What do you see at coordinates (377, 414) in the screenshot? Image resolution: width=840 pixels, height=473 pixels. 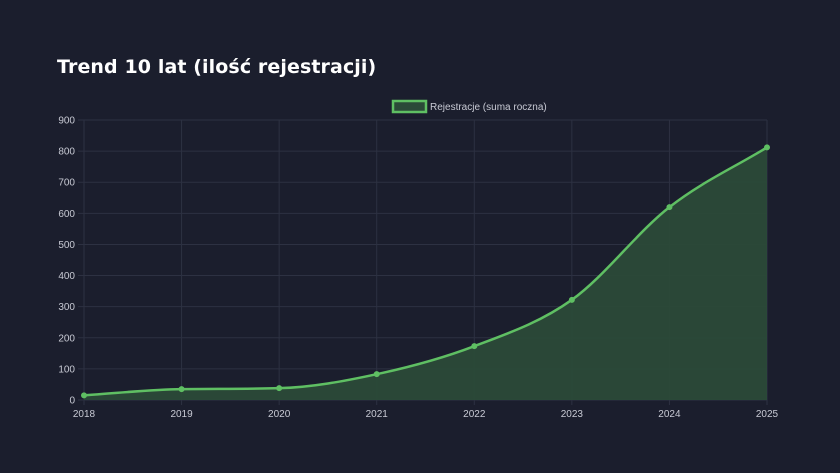 I see `x-tick-label: 2021` at bounding box center [377, 414].